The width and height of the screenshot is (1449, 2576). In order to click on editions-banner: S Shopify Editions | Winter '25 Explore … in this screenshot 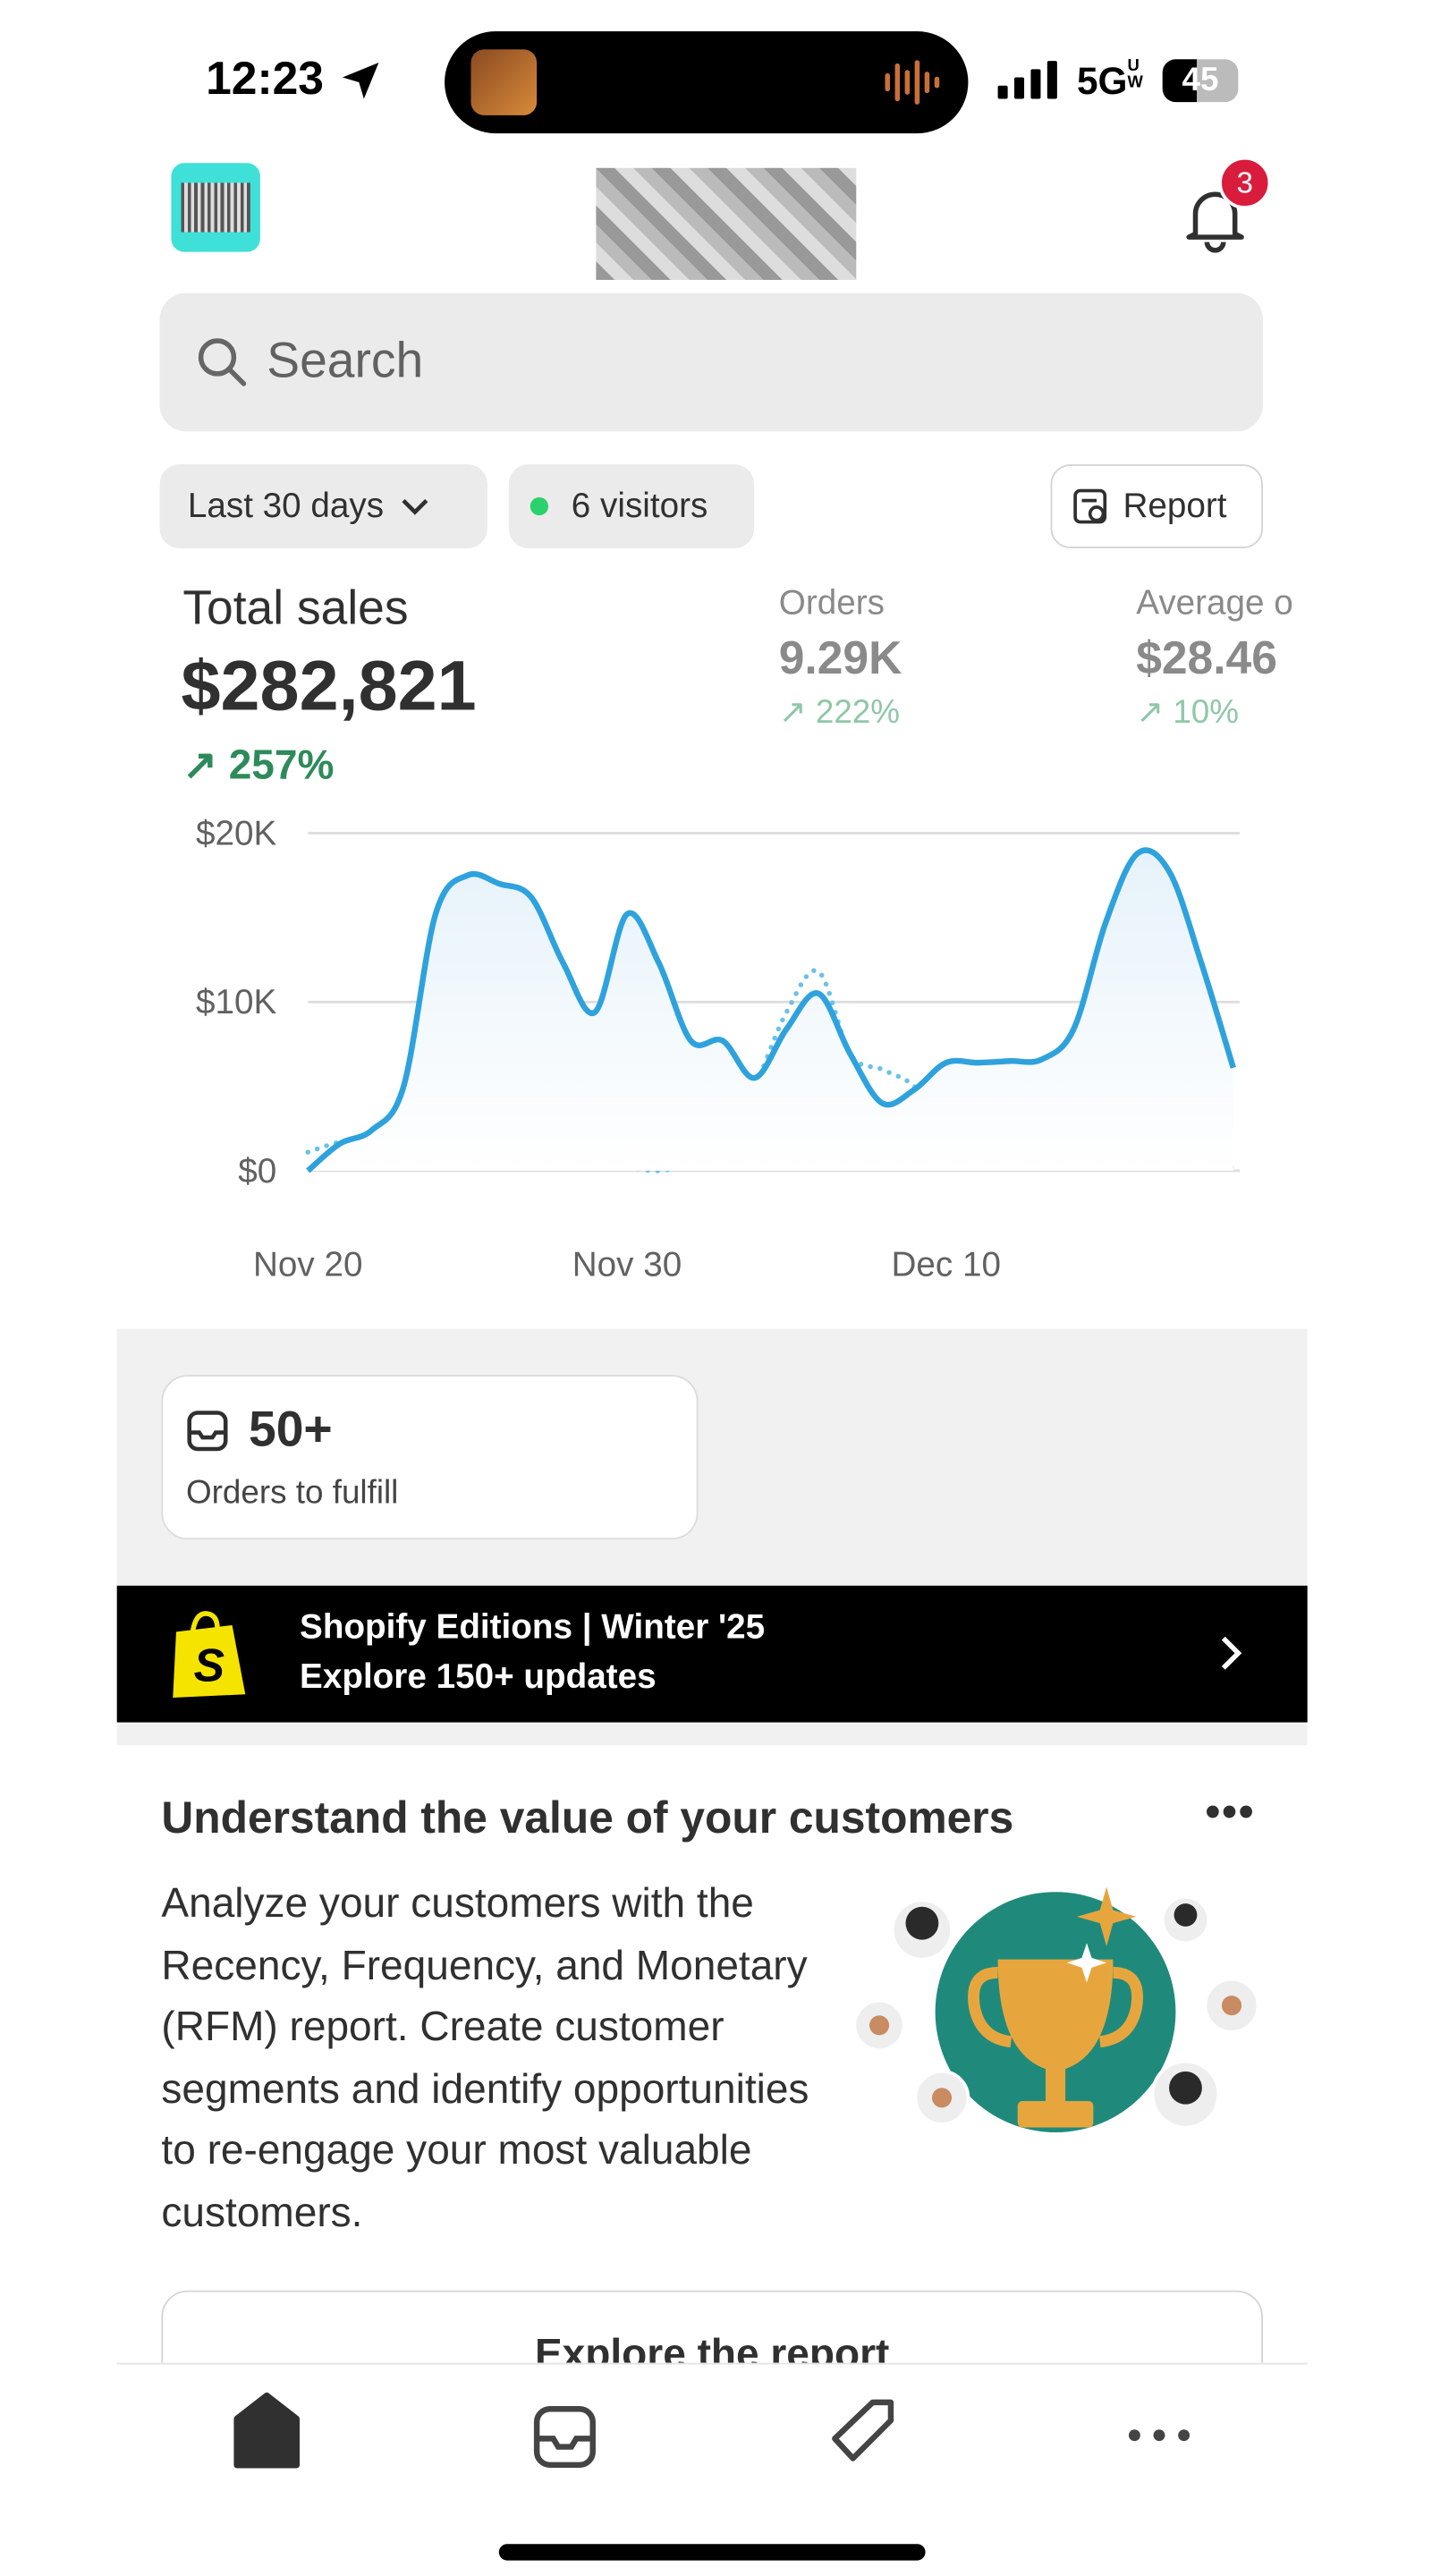, I will do `click(712, 1654)`.